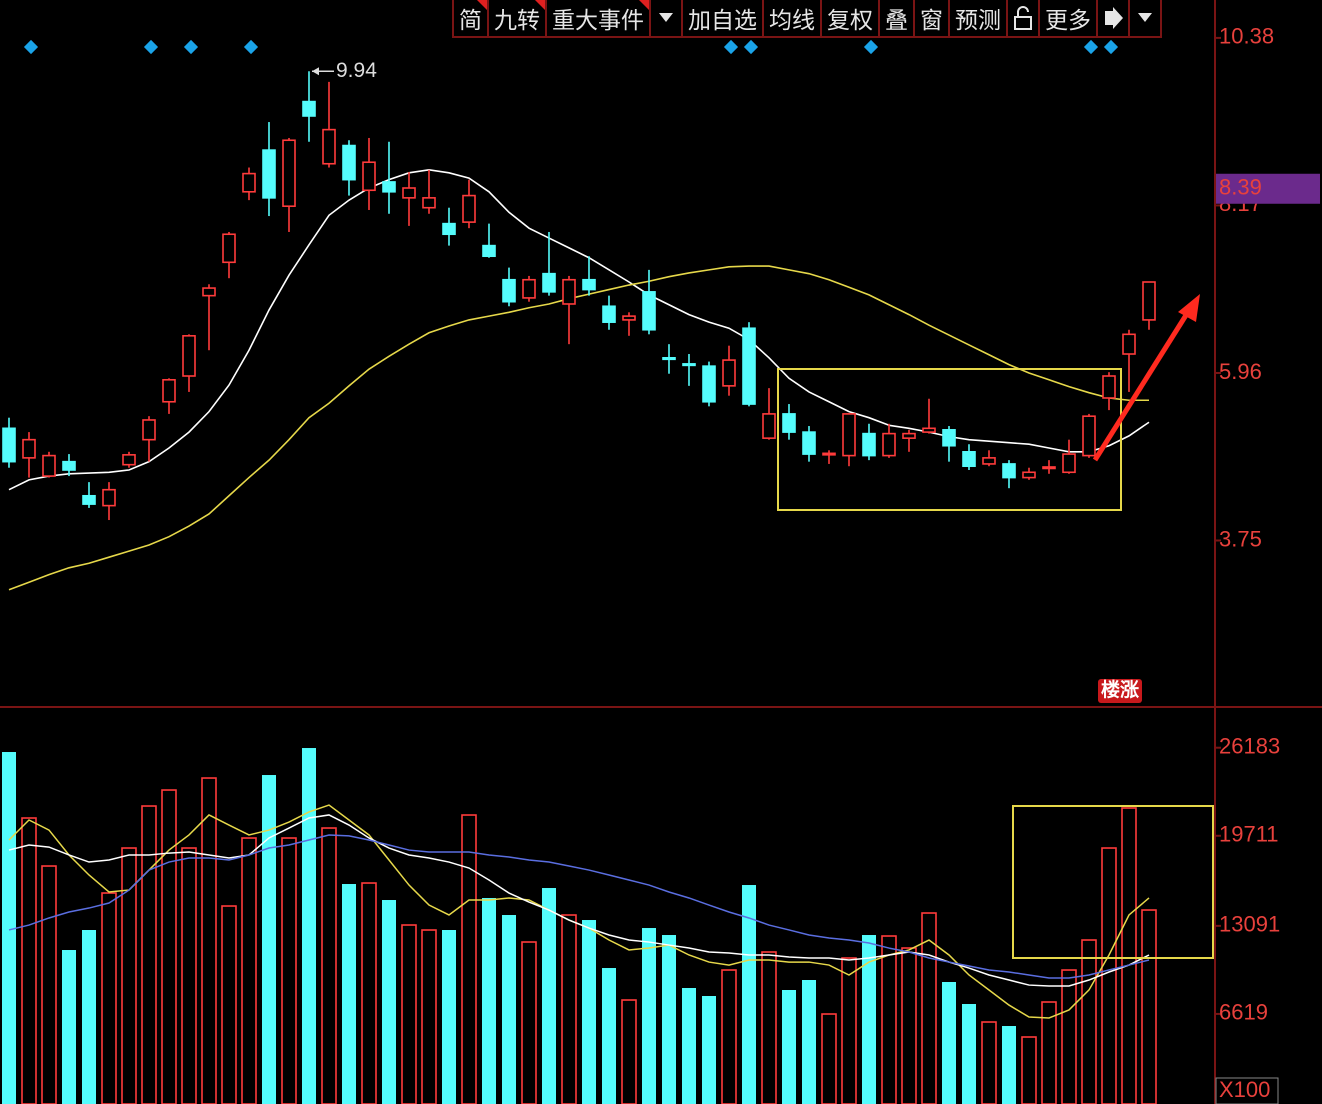  What do you see at coordinates (723, 18) in the screenshot?
I see `toolbar-button: 加自选` at bounding box center [723, 18].